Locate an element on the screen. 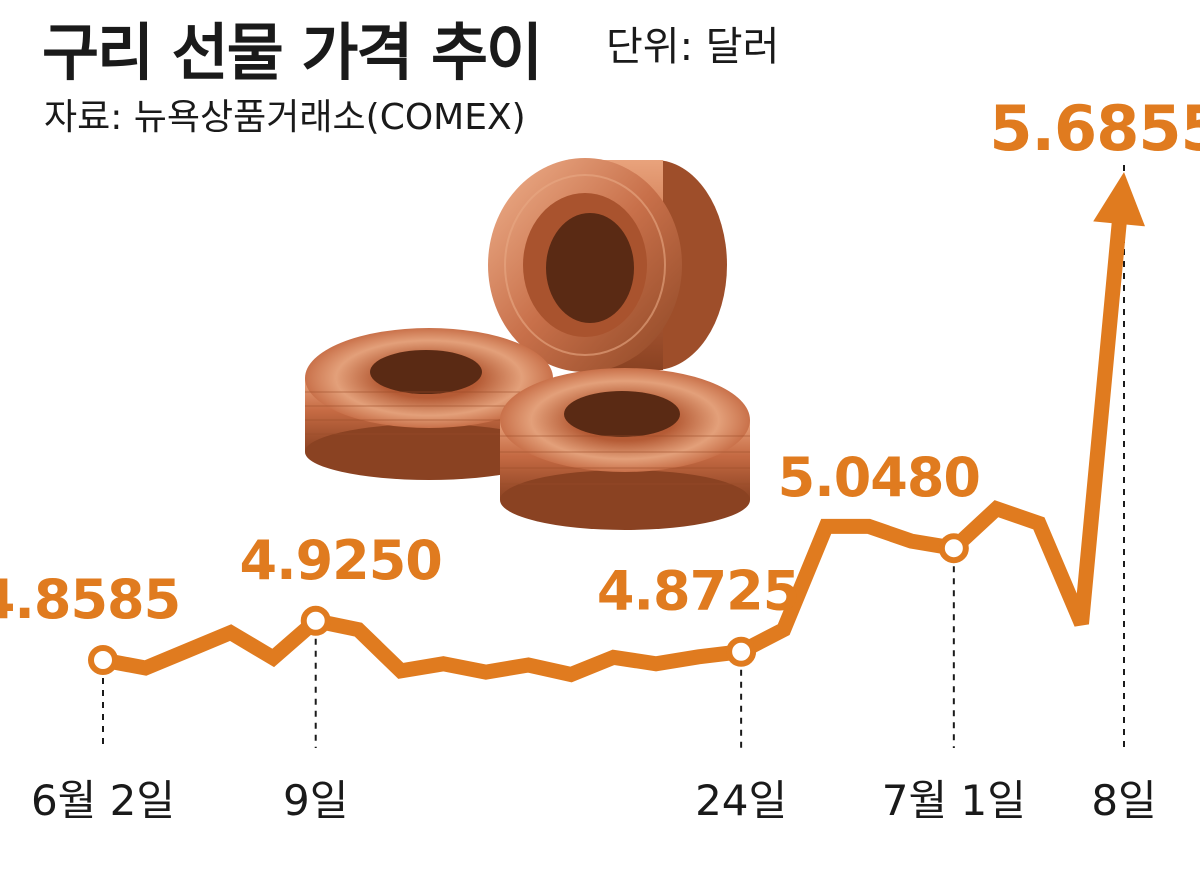 This screenshot has height=876, width=1200. x-axis-labels: 6월 2일 9일 24일 7월 1일 8일 is located at coordinates (594, 800).